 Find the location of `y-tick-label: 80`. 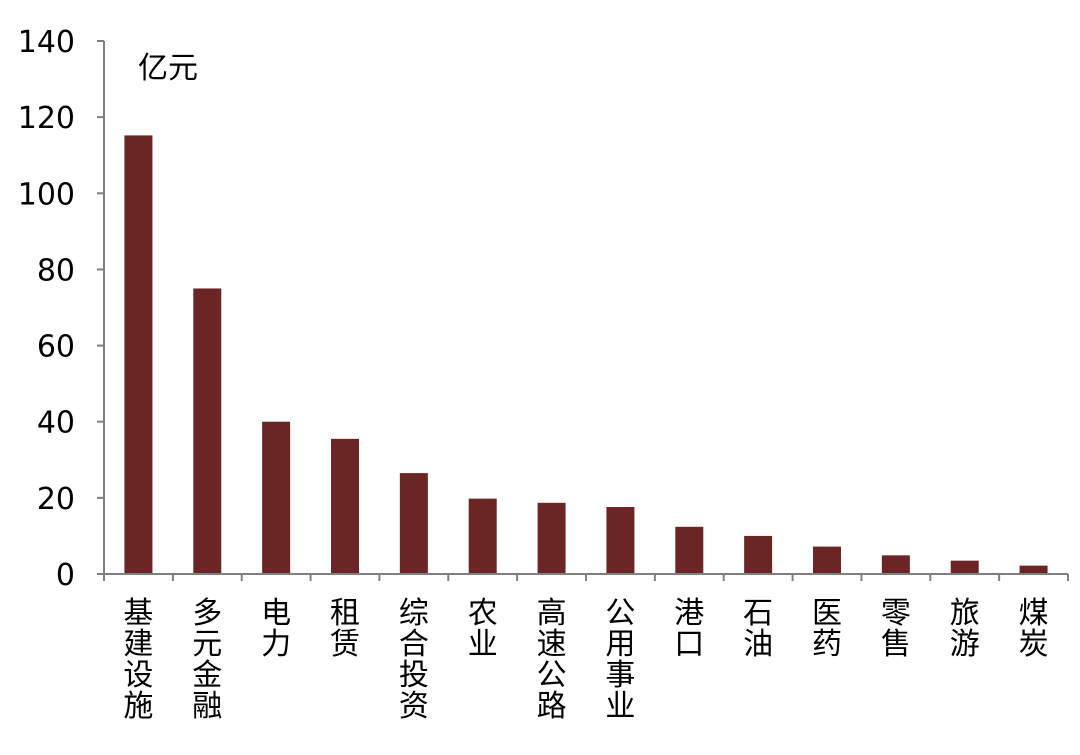

y-tick-label: 80 is located at coordinates (56, 270).